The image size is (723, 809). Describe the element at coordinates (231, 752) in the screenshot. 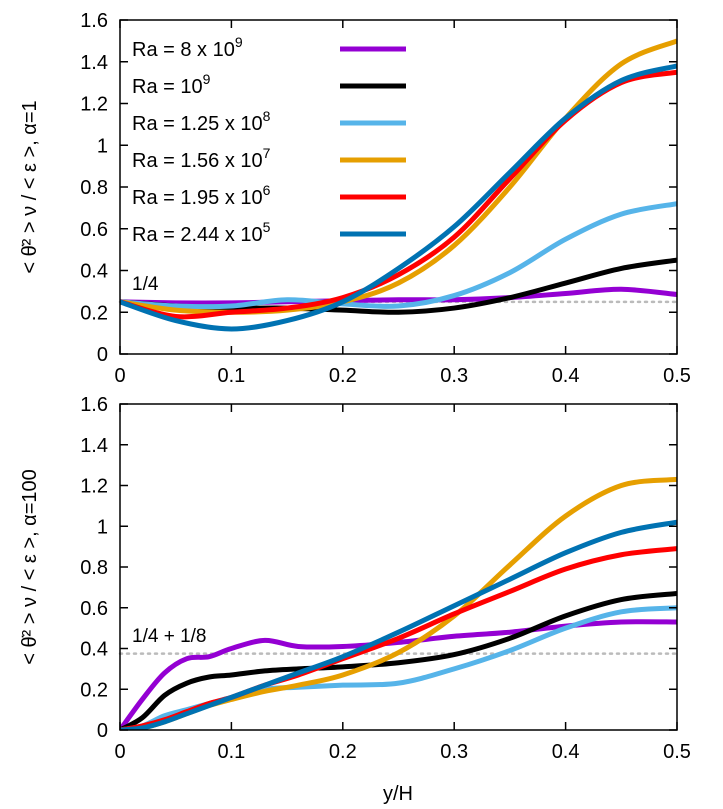

I see `bottom-x-tick-label: 0.1` at that location.